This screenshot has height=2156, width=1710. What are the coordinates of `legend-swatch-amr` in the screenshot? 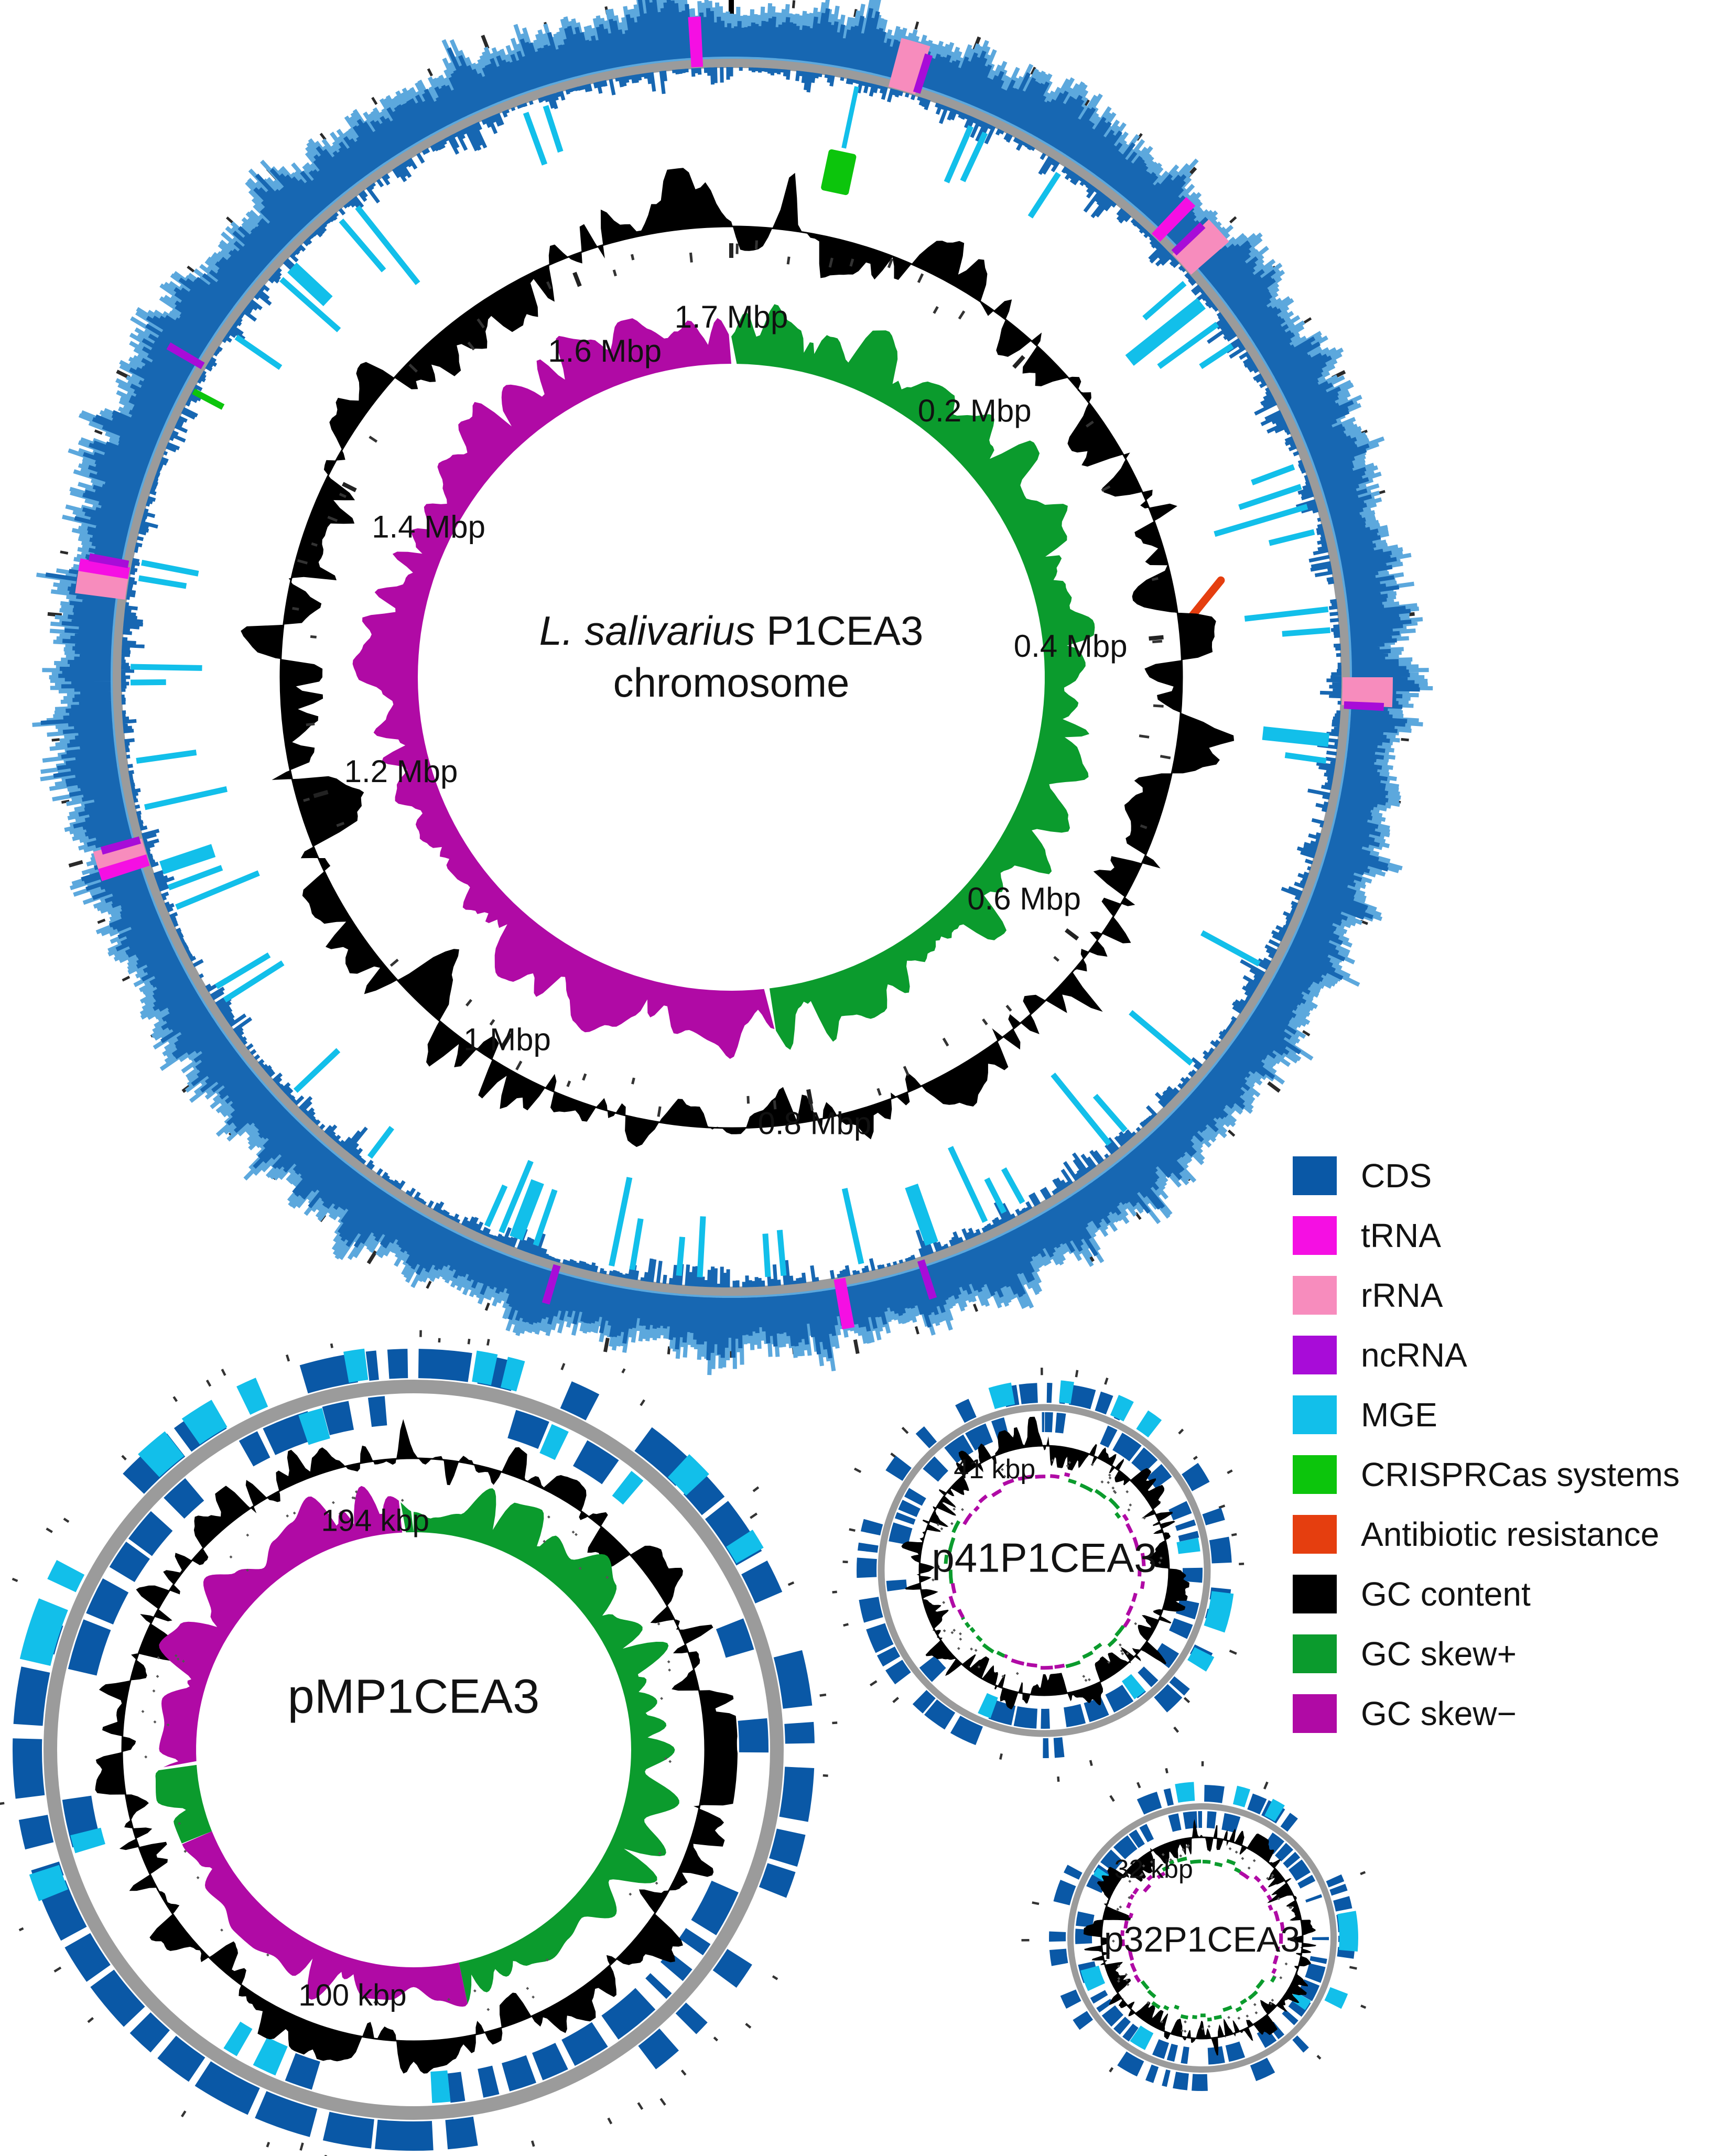 It's located at (1315, 1534).